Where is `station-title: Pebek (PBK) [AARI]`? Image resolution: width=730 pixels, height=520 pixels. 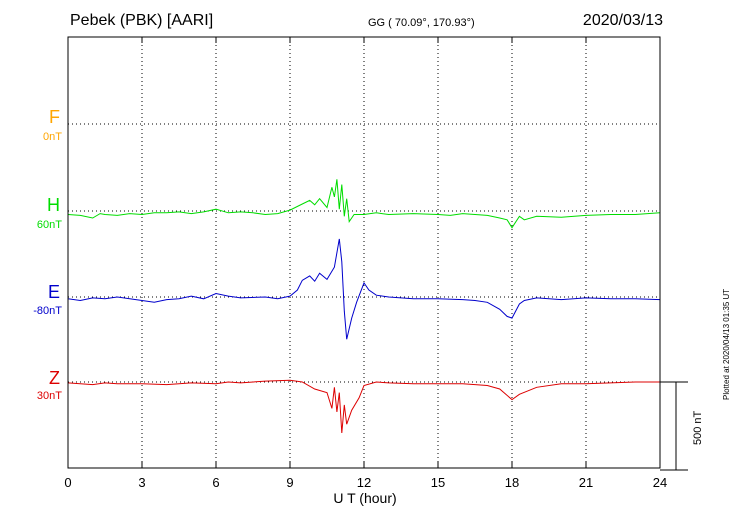 station-title: Pebek (PBK) [AARI] is located at coordinates (142, 20).